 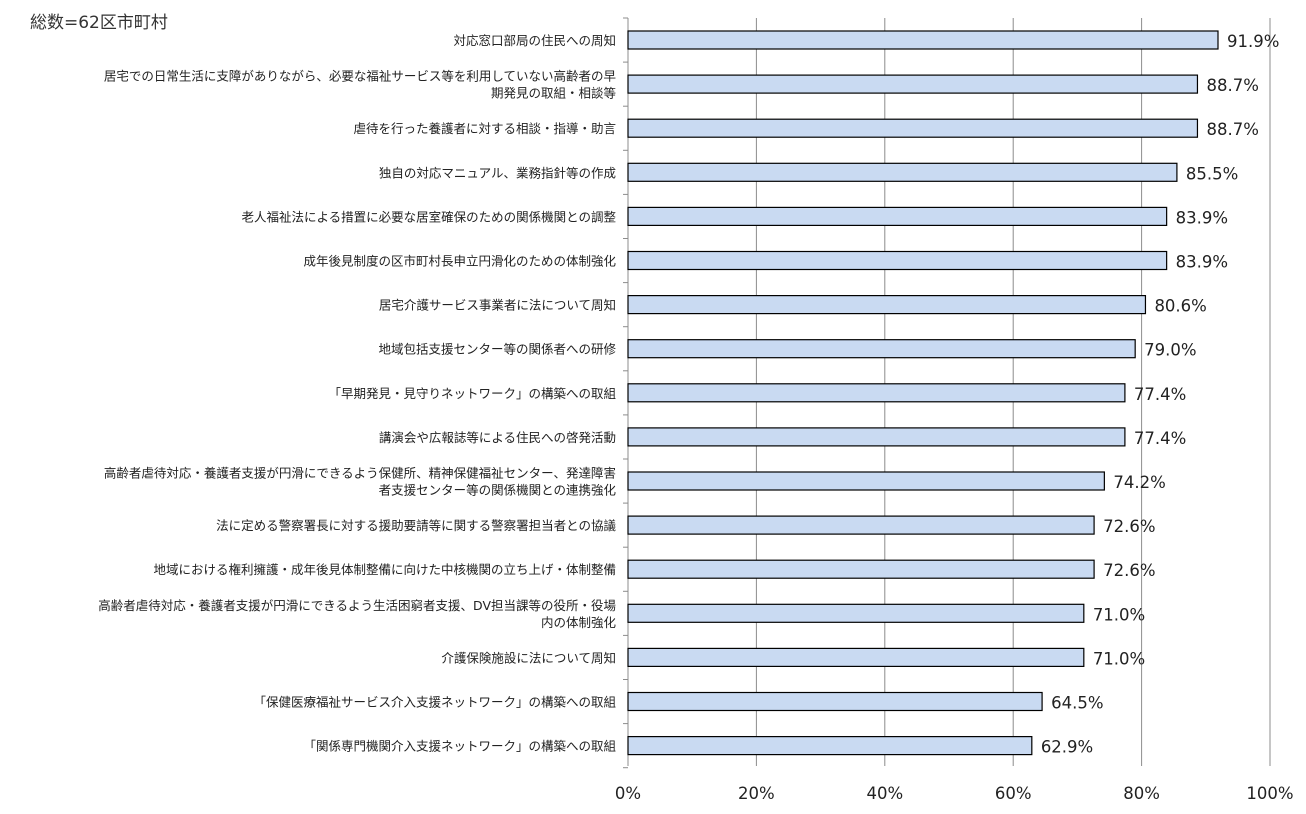 What do you see at coordinates (1141, 793) in the screenshot?
I see `x-tick-label: 80%` at bounding box center [1141, 793].